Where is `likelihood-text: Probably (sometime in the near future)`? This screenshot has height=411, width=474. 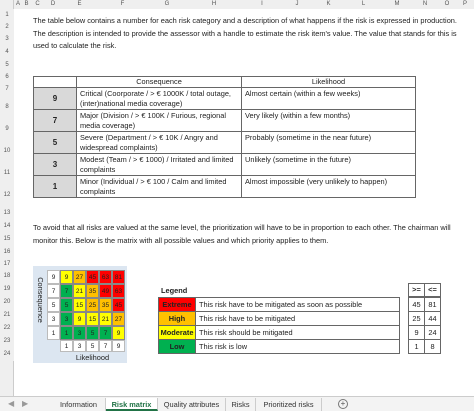
likelihood-text: Probably (sometime in the near future) is located at coordinates (328, 142).